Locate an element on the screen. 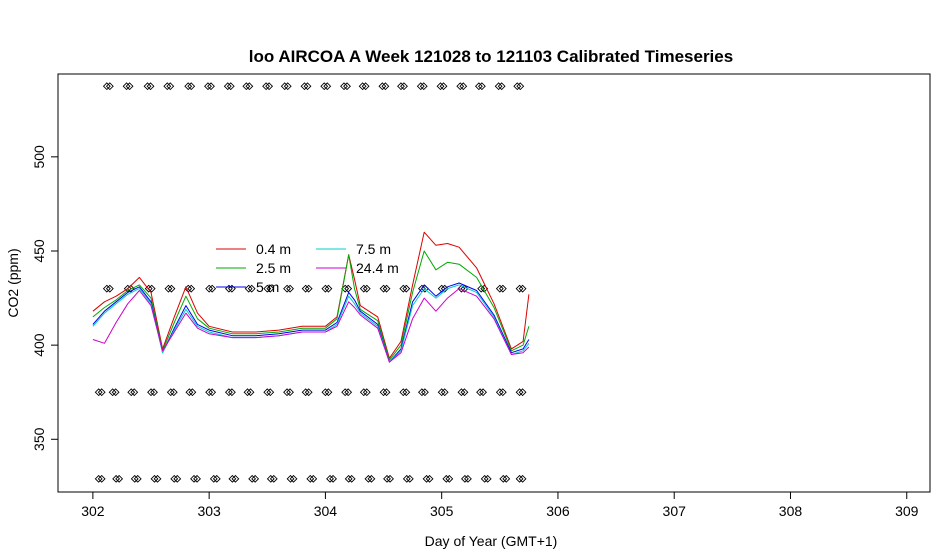 The image size is (950, 550). legend-label: 5 m is located at coordinates (267, 287).